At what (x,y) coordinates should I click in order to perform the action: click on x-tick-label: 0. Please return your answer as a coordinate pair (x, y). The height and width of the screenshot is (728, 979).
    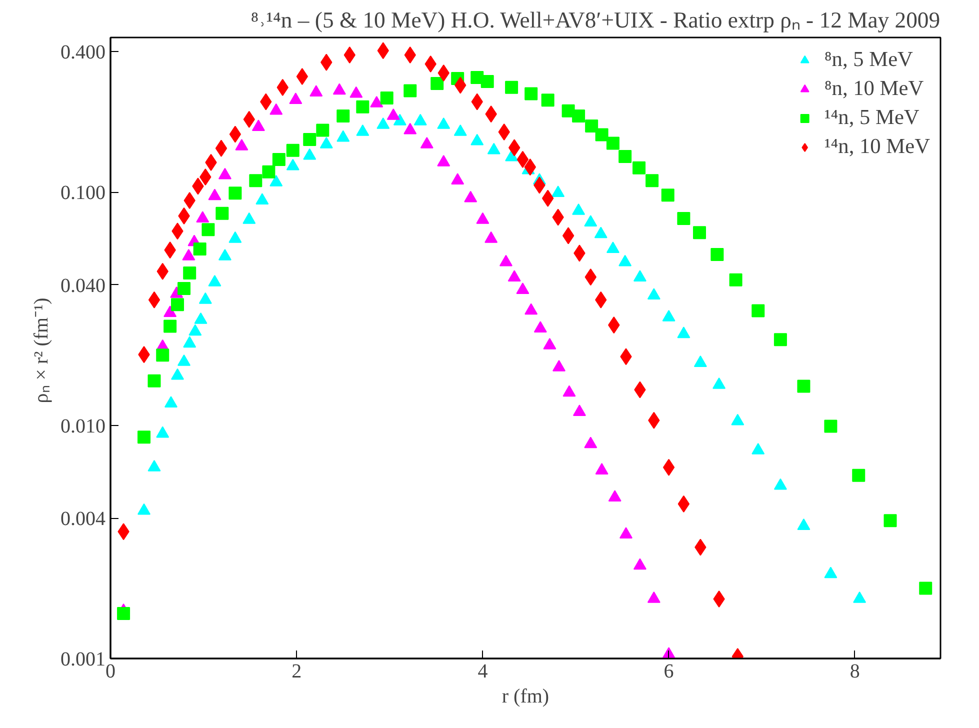
    Looking at the image, I should click on (111, 671).